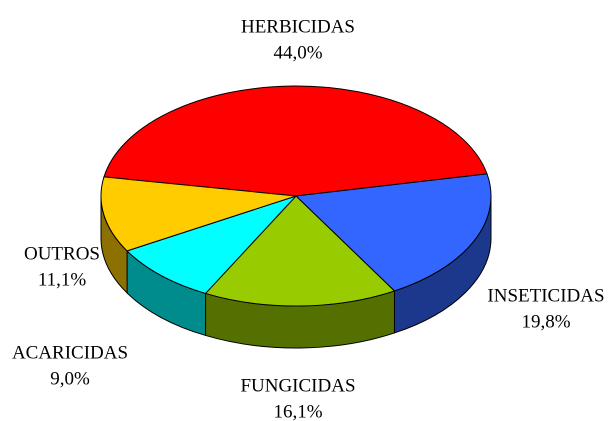 Image resolution: width=616 pixels, height=421 pixels. Describe the element at coordinates (70, 378) in the screenshot. I see `value-label: 9,0%` at that location.